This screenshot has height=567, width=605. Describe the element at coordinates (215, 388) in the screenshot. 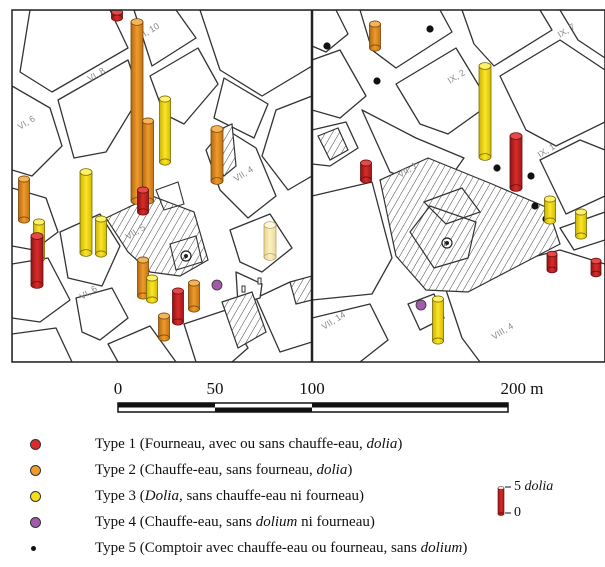

I see `scale-tick-label: 50` at that location.